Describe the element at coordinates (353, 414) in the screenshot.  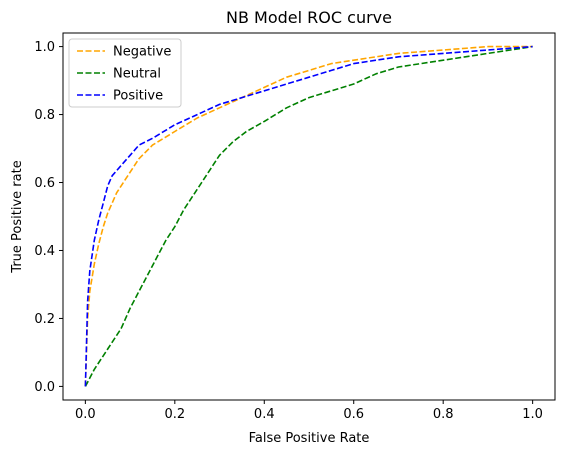
I see `x-tick-label: 0.6` at that location.